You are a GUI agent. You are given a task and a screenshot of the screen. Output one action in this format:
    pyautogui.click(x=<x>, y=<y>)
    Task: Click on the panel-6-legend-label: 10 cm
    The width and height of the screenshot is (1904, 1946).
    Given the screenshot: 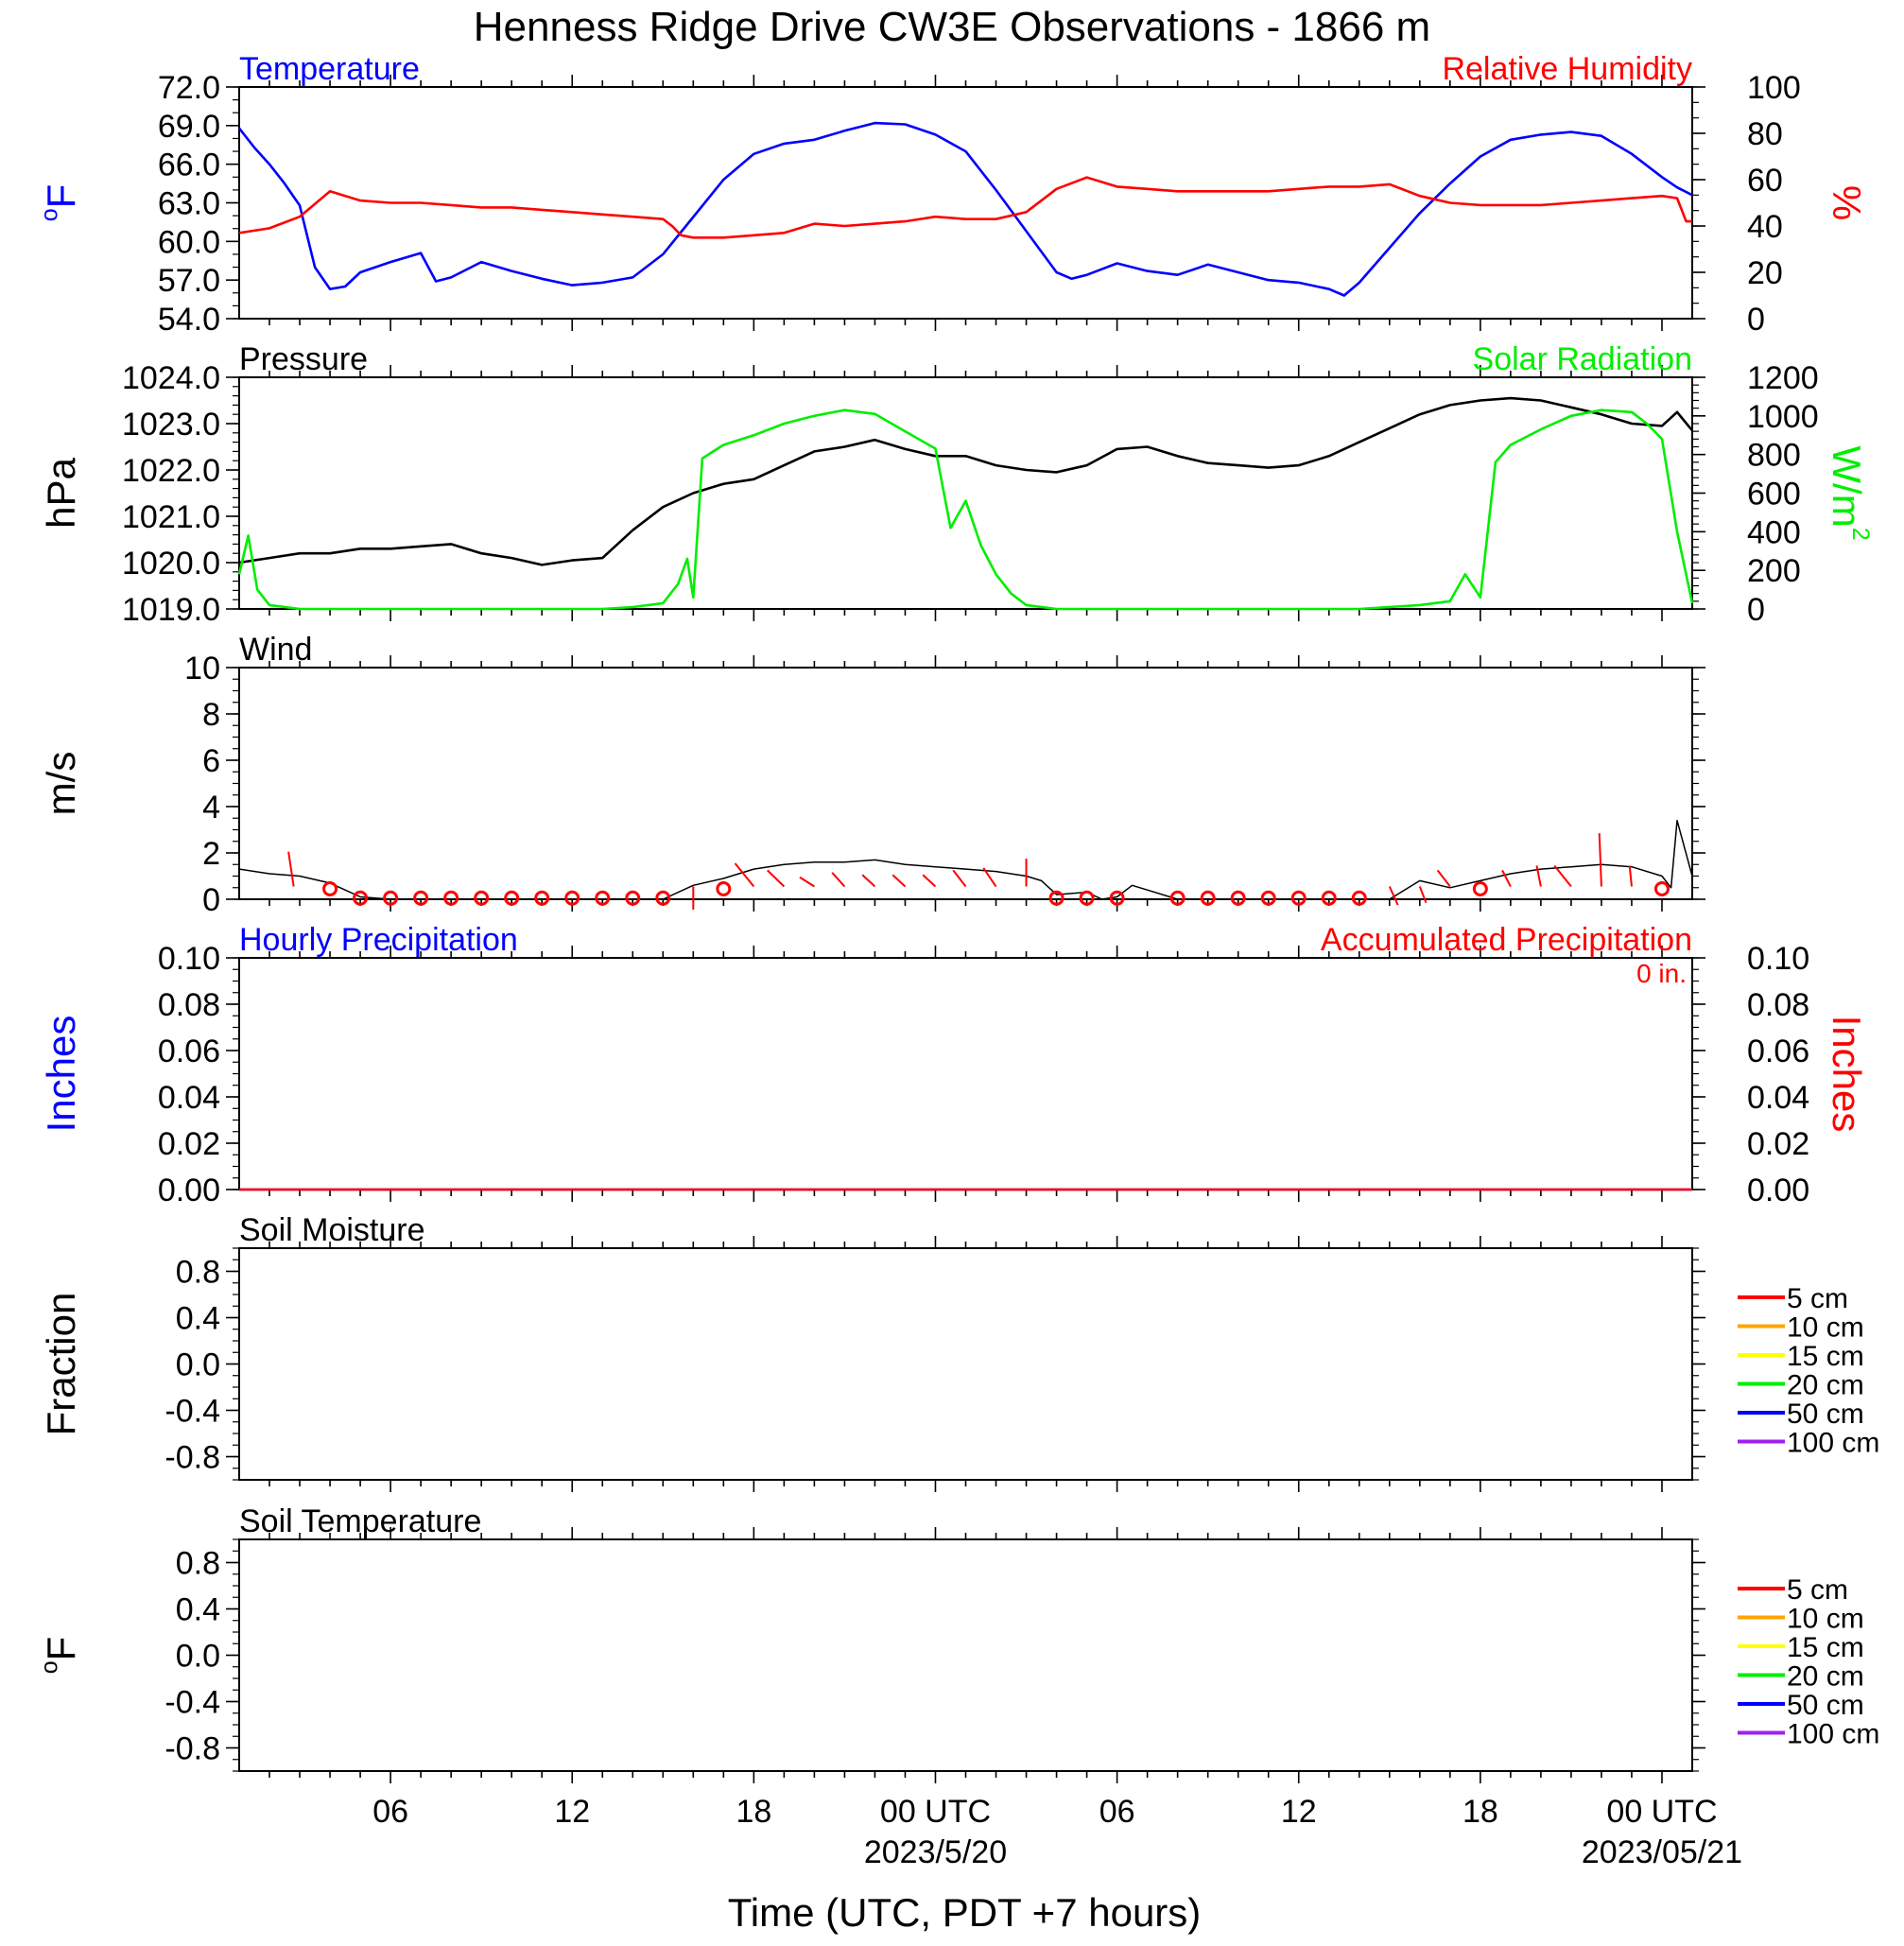 What is the action you would take?
    pyautogui.click(x=1826, y=1620)
    